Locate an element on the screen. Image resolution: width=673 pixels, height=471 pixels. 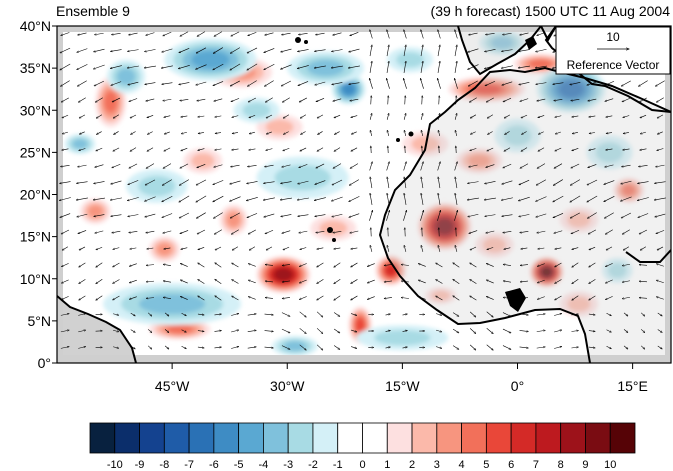
y-tick-label-6: 30°N is located at coordinates (35, 110).